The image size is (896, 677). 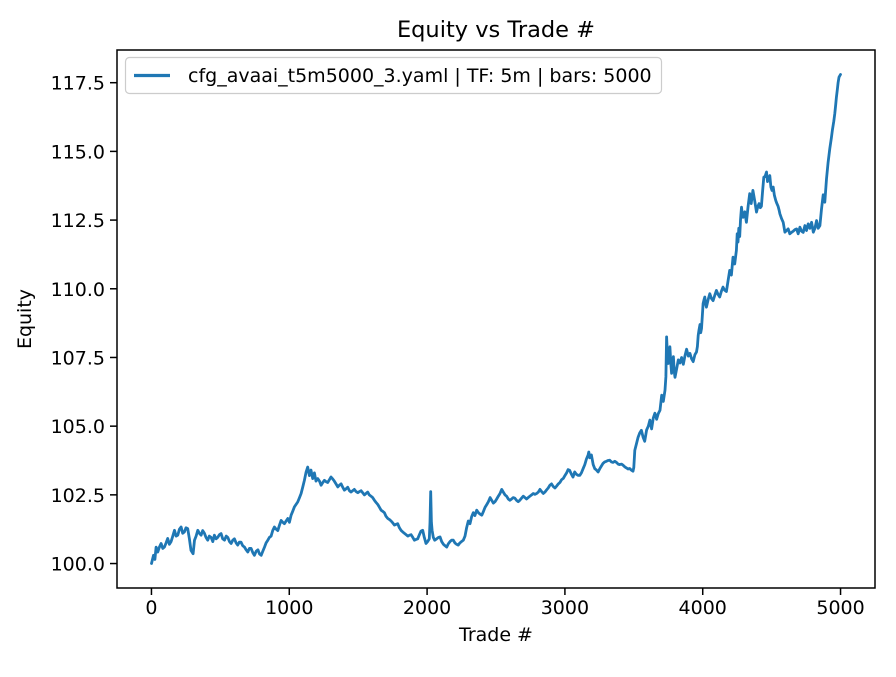 What do you see at coordinates (151, 608) in the screenshot?
I see `x-tick-label: 0` at bounding box center [151, 608].